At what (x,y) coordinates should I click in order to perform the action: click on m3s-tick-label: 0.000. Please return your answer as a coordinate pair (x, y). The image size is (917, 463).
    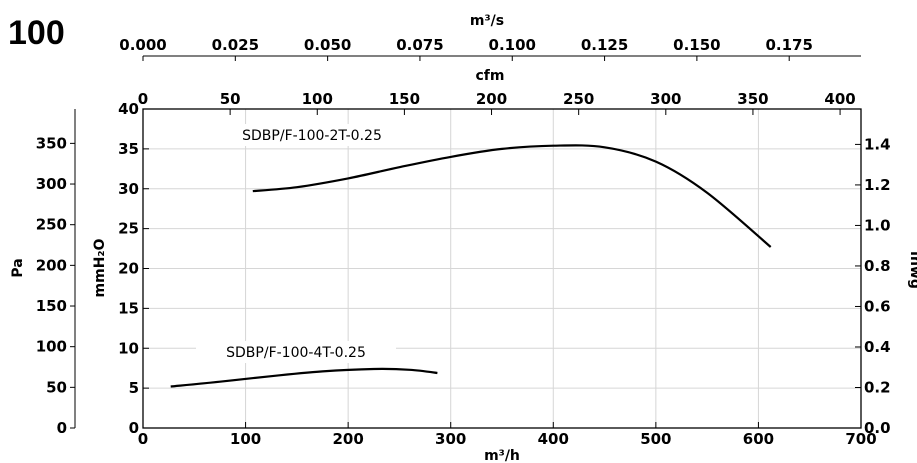
    Looking at the image, I should click on (142, 45).